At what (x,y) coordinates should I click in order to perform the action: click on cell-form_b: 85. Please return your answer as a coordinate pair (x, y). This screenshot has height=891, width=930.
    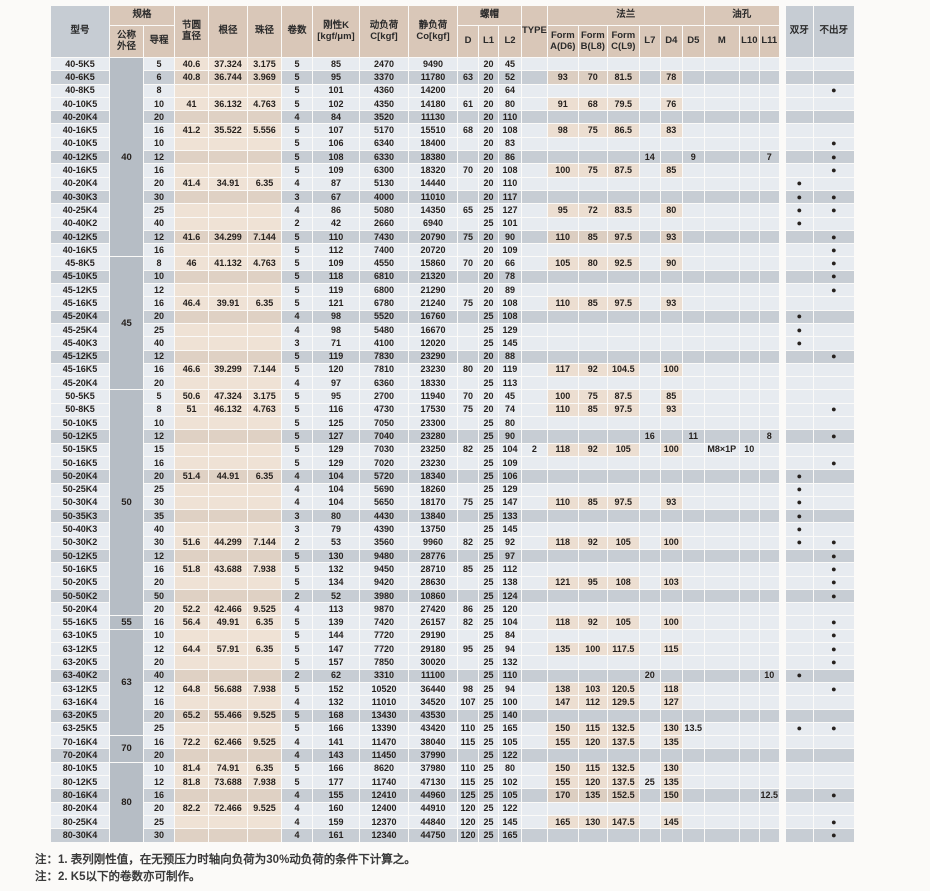
    Looking at the image, I should click on (592, 410).